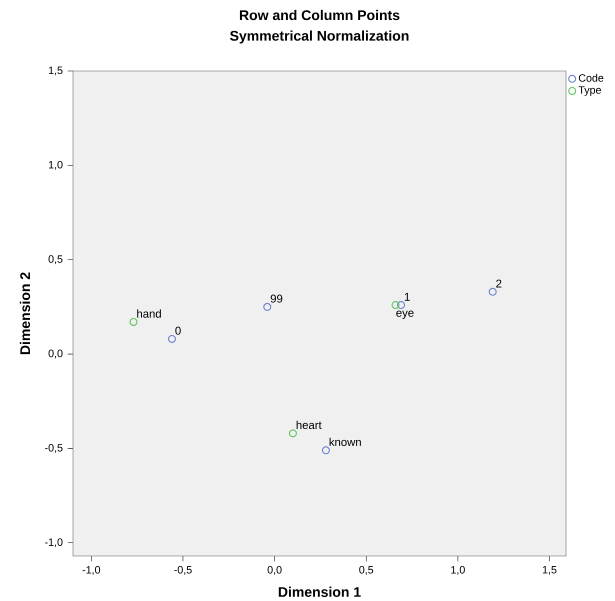  Describe the element at coordinates (549, 570) in the screenshot. I see `x-tick-label: 1,5` at that location.